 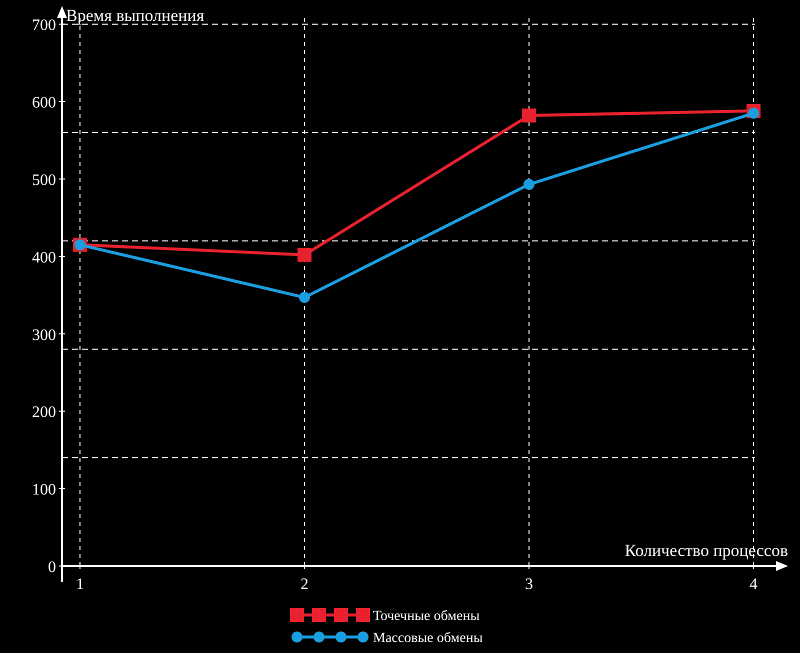 What do you see at coordinates (44, 413) in the screenshot?
I see `y-tick-label: 200` at bounding box center [44, 413].